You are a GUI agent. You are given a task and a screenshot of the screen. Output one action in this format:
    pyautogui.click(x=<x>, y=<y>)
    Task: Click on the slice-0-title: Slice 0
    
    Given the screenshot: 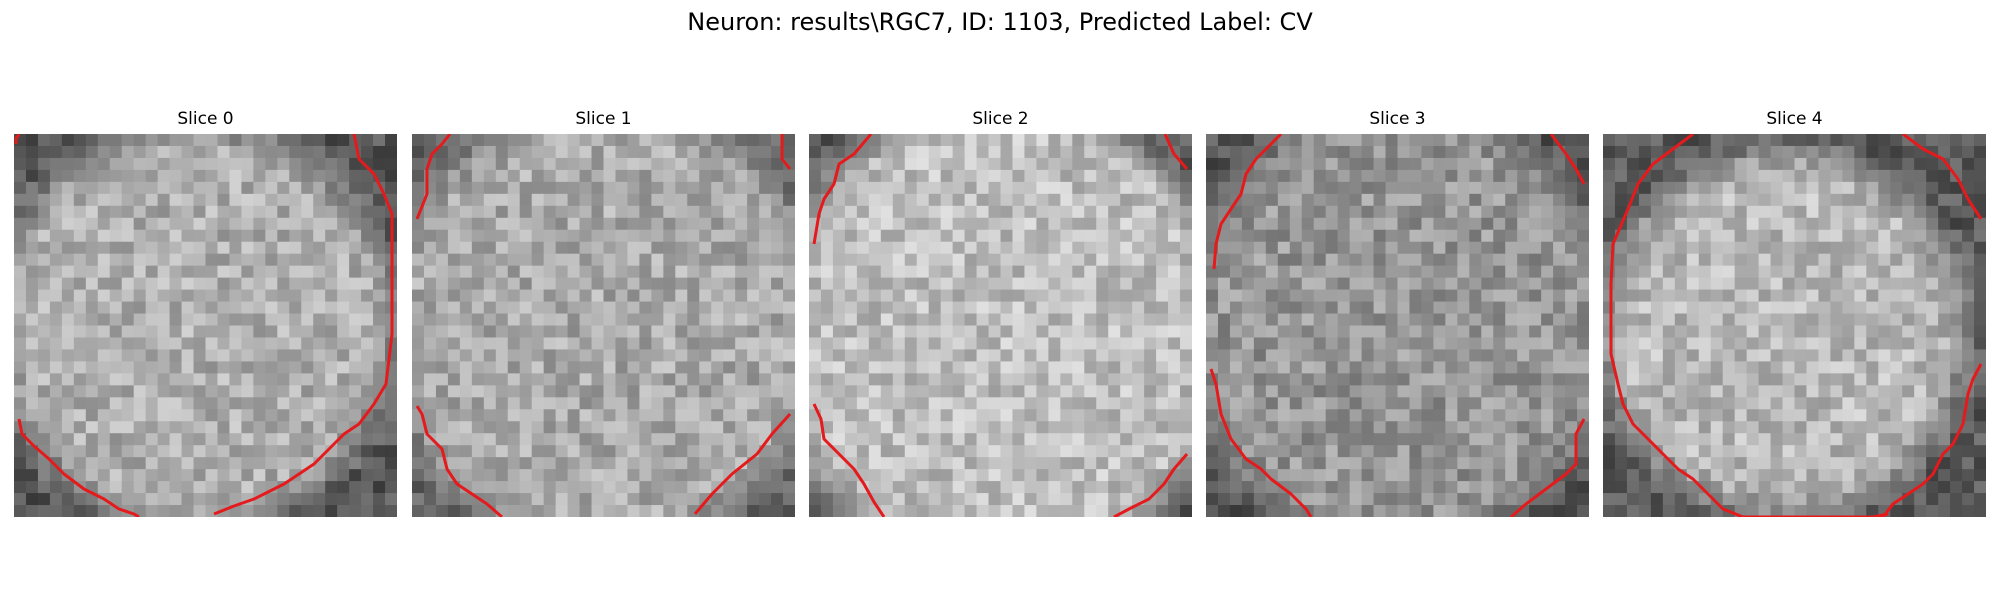 What is the action you would take?
    pyautogui.click(x=205, y=119)
    